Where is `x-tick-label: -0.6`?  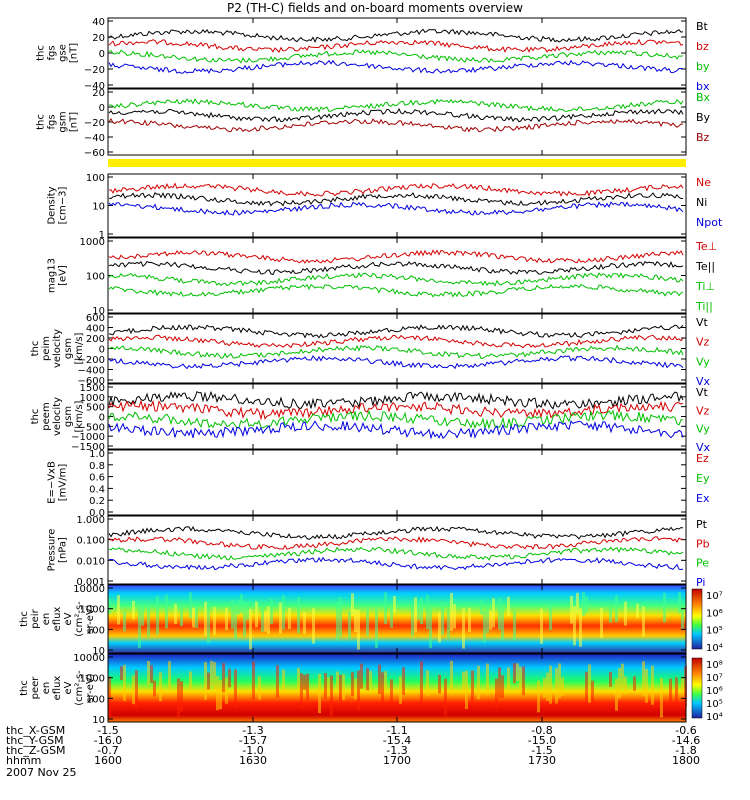 x-tick-label: -0.6 is located at coordinates (685, 730).